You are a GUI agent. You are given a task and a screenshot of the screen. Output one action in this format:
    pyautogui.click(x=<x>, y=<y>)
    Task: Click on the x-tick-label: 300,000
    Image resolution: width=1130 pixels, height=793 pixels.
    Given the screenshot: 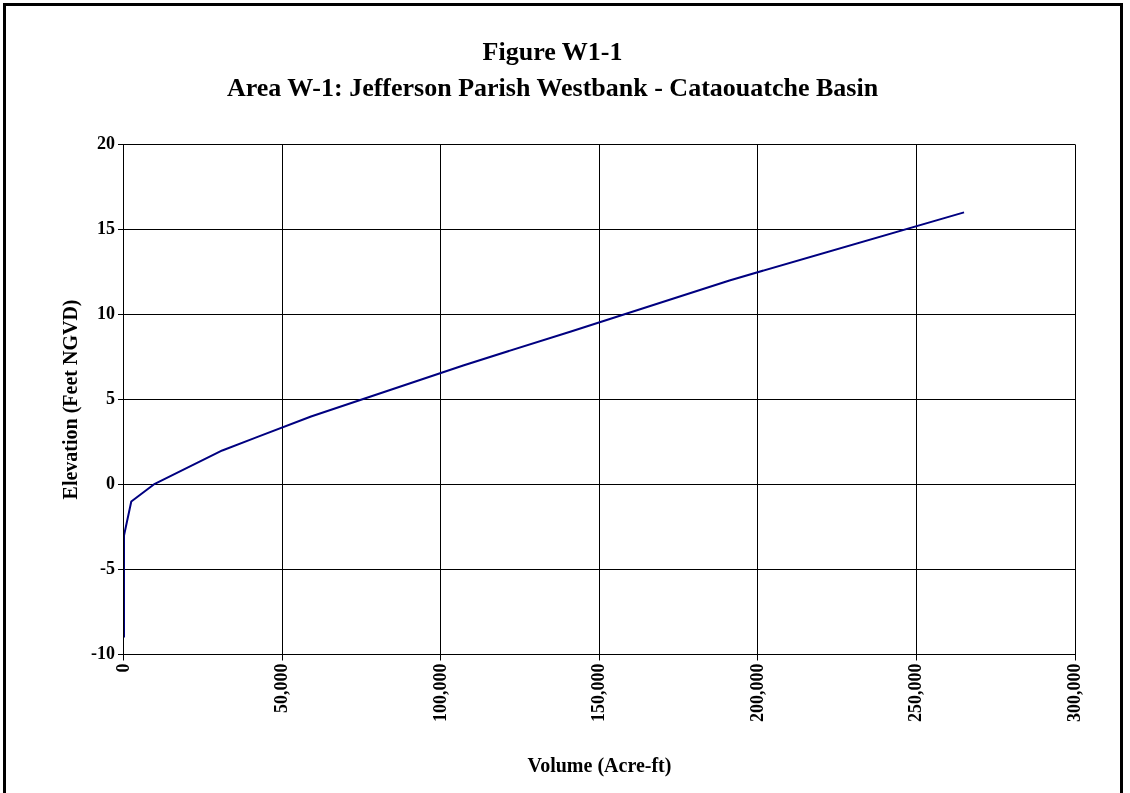 What is the action you would take?
    pyautogui.click(x=1073, y=692)
    